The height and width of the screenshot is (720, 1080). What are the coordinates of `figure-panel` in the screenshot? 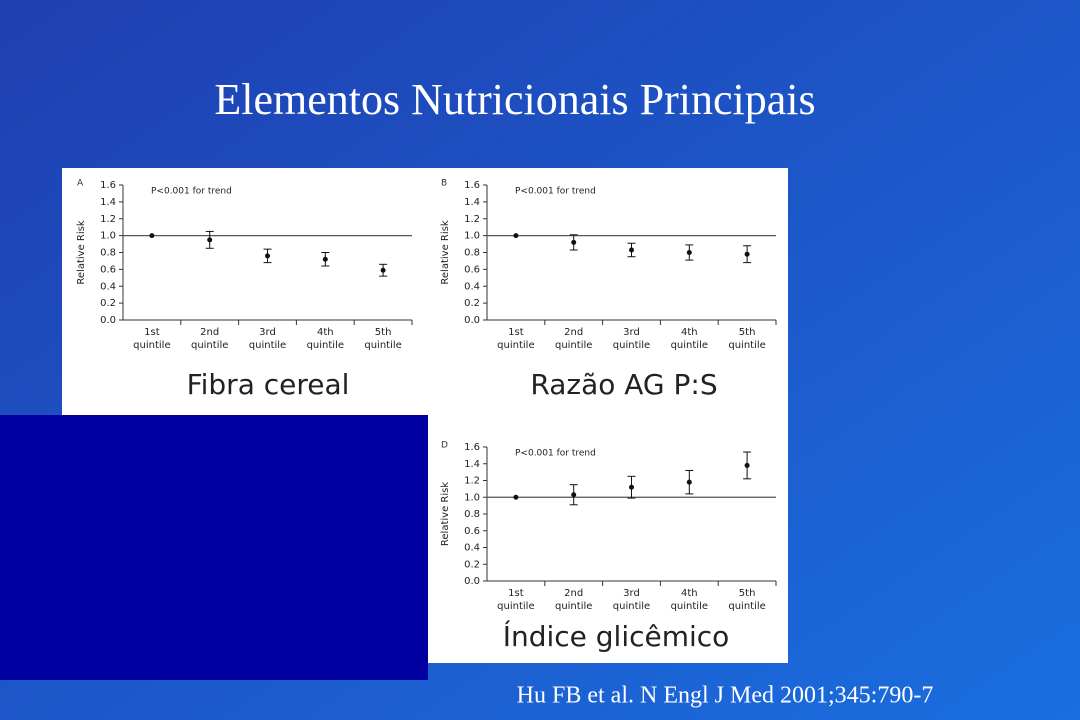 It's located at (608, 539).